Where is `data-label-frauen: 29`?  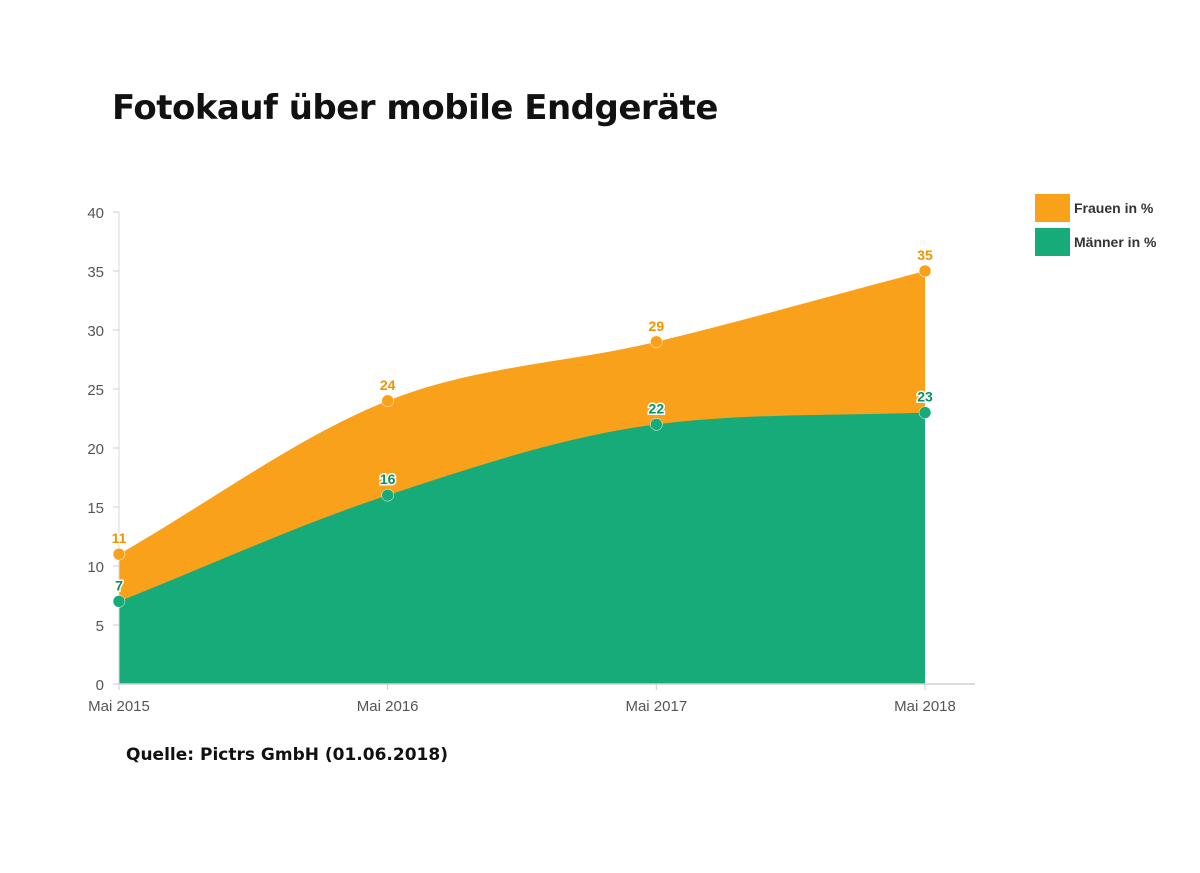 data-label-frauen: 29 is located at coordinates (657, 326).